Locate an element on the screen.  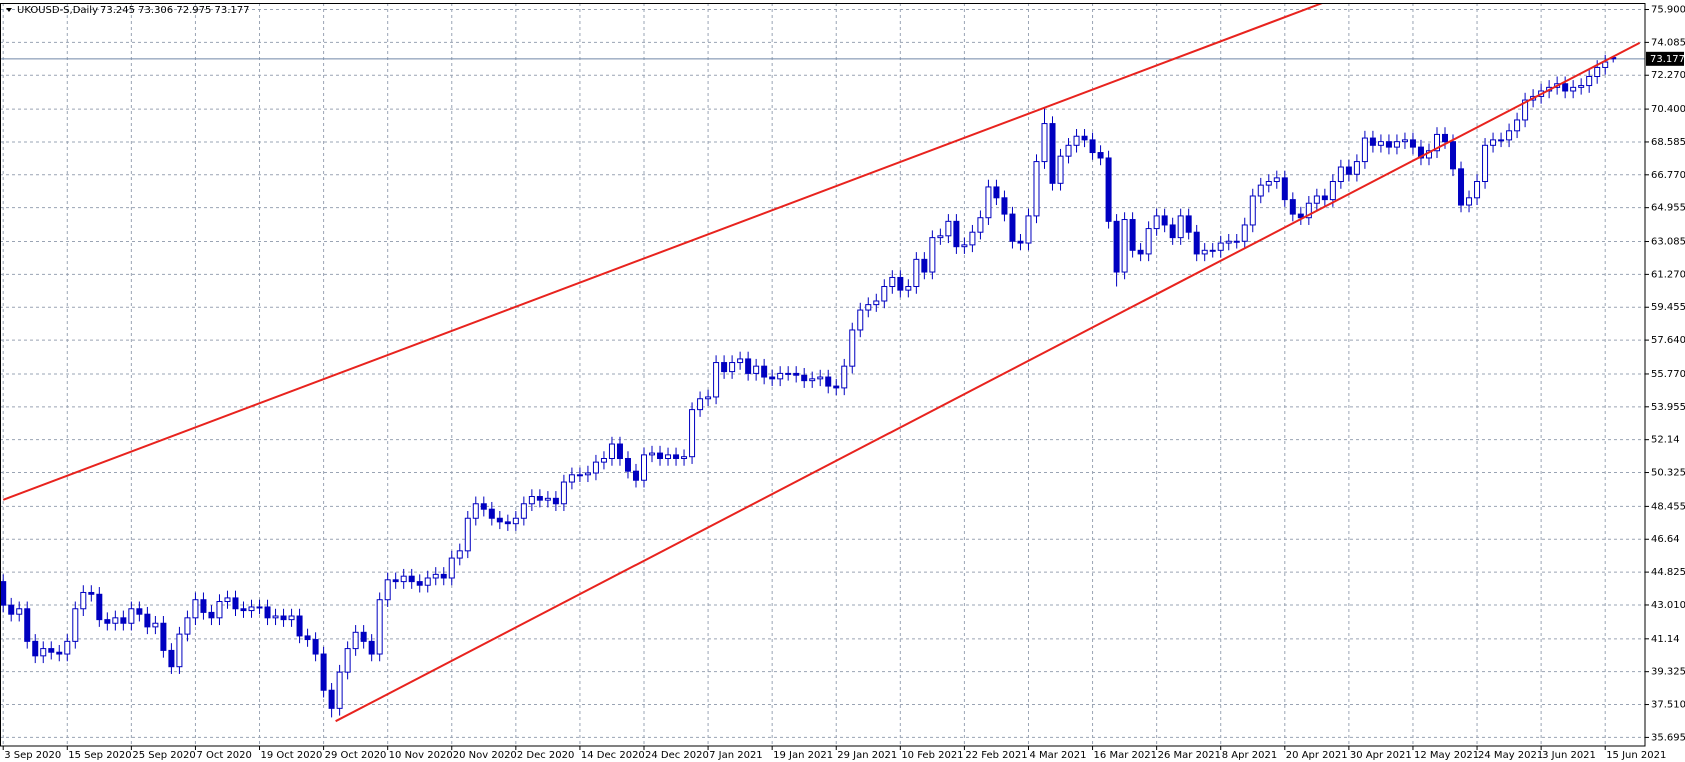
y-tick-label: 74.085 is located at coordinates (1668, 42).